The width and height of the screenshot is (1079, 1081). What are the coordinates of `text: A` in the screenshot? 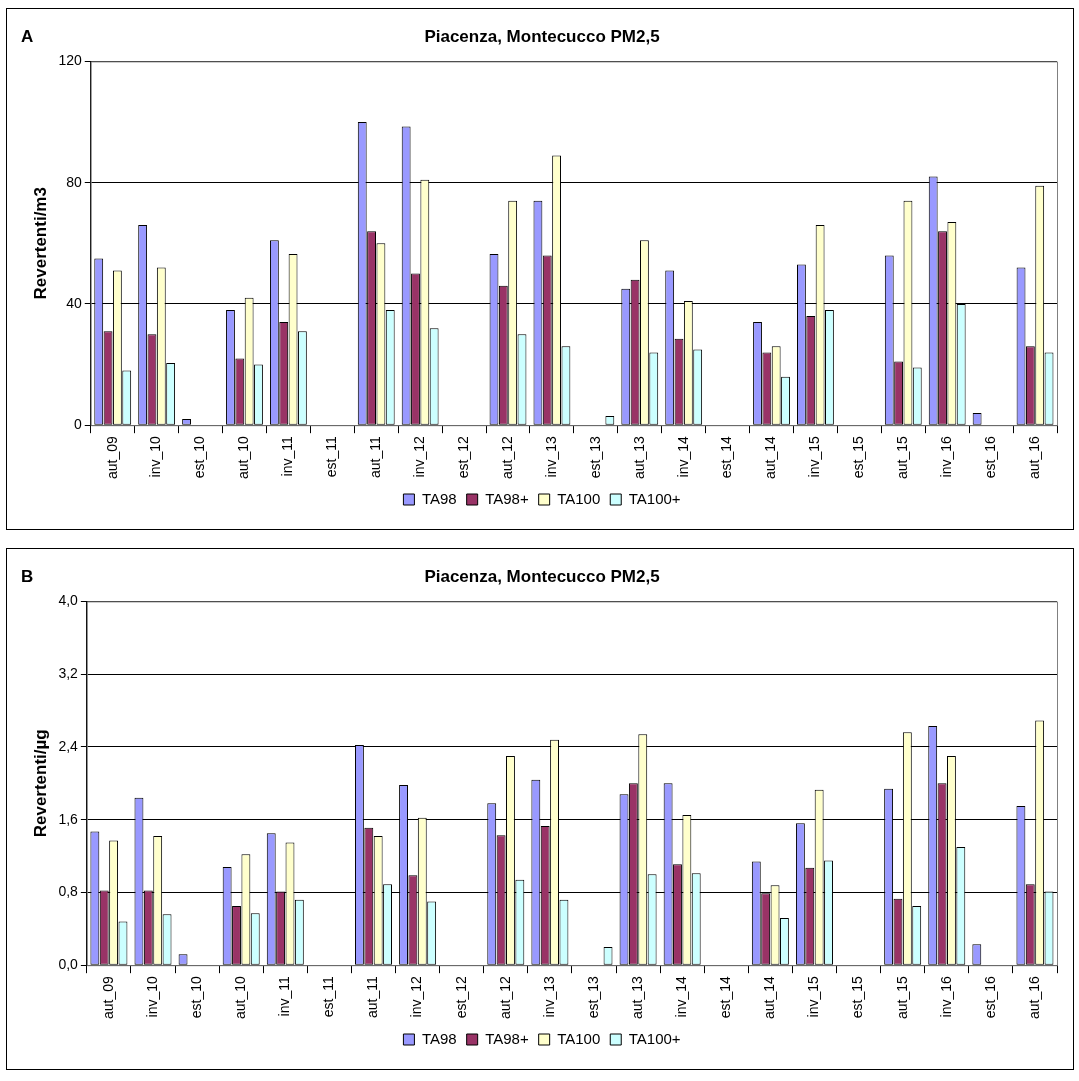 It's located at (27, 37).